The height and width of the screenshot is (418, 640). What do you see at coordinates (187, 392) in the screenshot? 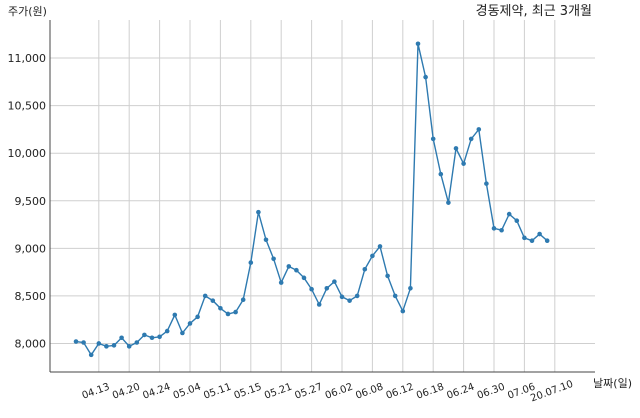
I see `x-tick-label: 05.04` at bounding box center [187, 392].